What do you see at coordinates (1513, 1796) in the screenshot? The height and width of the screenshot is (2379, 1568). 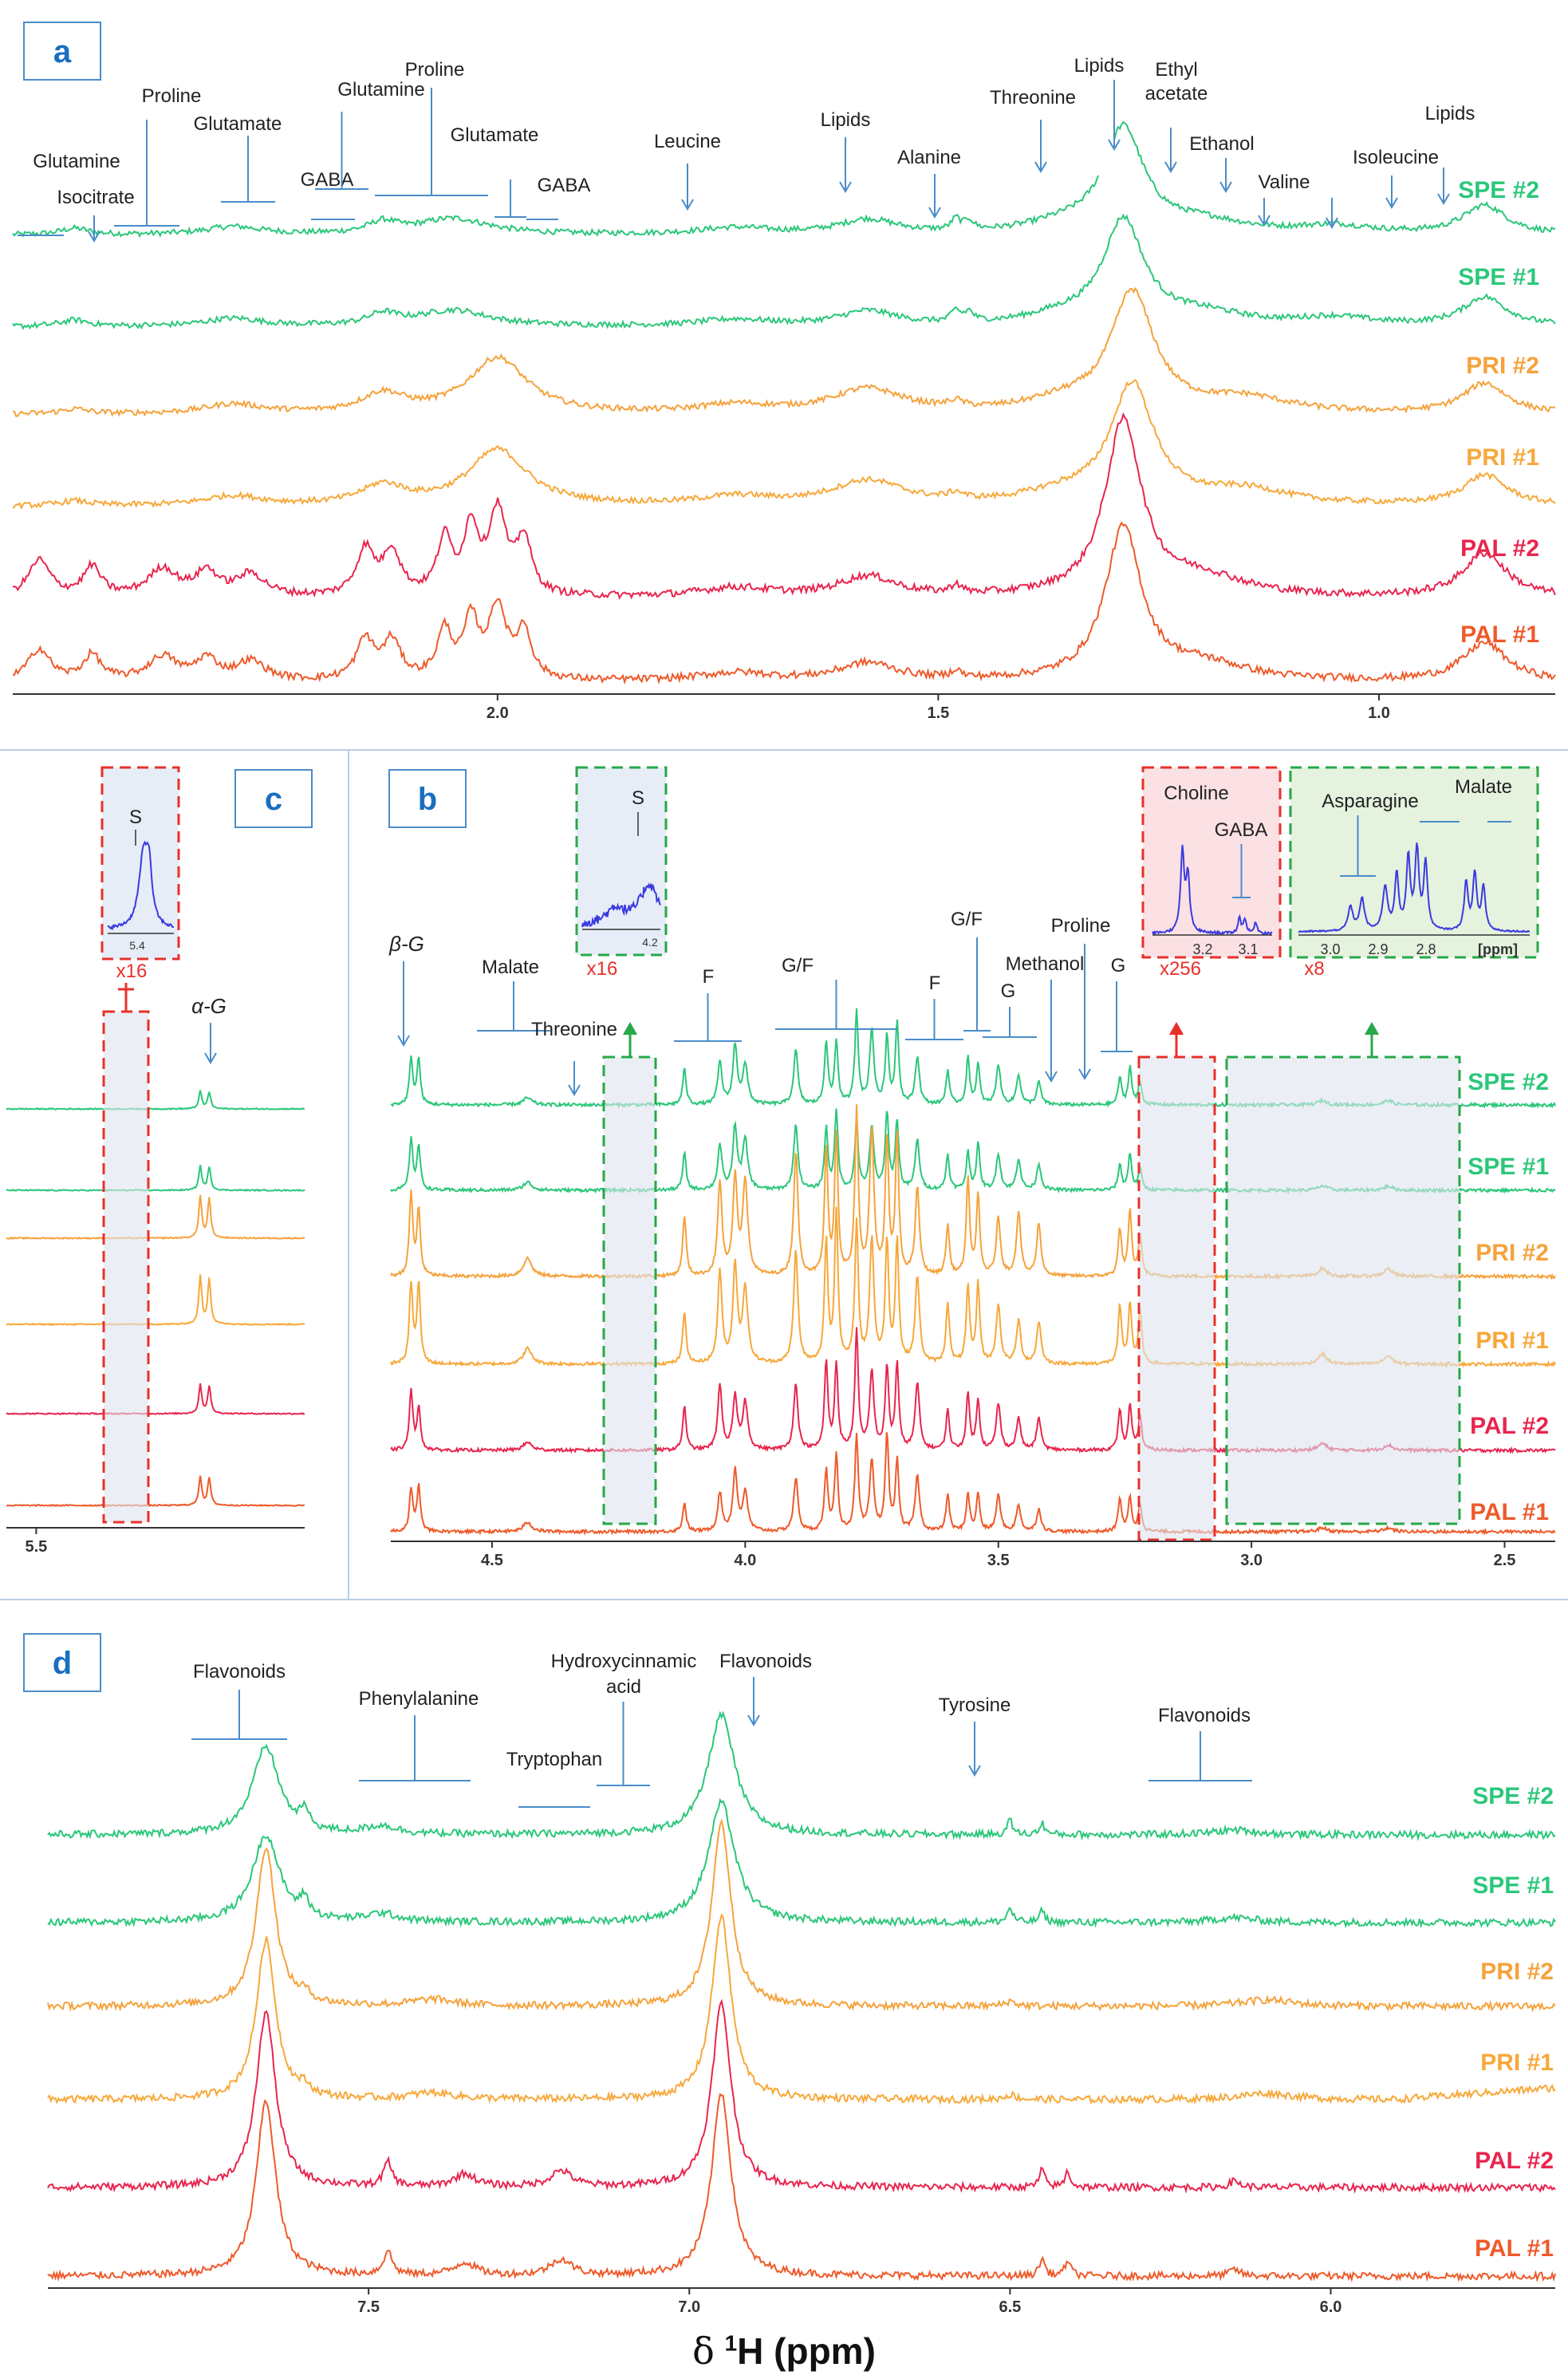 I see `series-label: SPE #2` at bounding box center [1513, 1796].